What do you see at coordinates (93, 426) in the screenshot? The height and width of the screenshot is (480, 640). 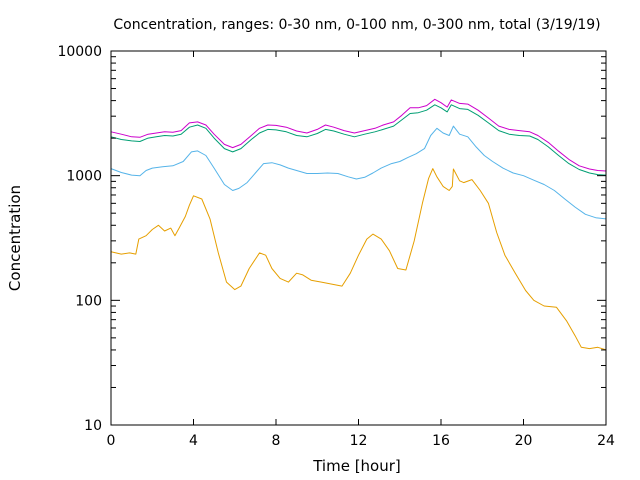 I see `y-tick-label: 10` at bounding box center [93, 426].